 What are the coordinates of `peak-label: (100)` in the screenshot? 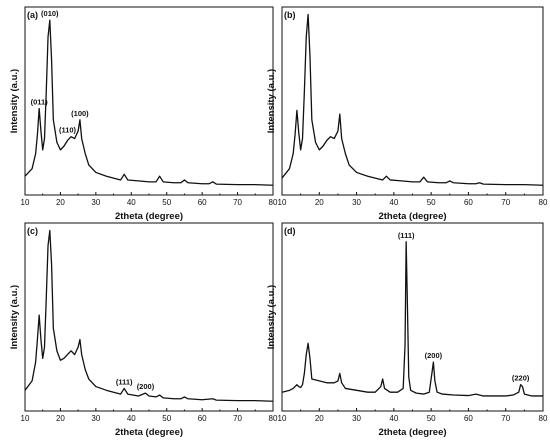 It's located at (80, 113).